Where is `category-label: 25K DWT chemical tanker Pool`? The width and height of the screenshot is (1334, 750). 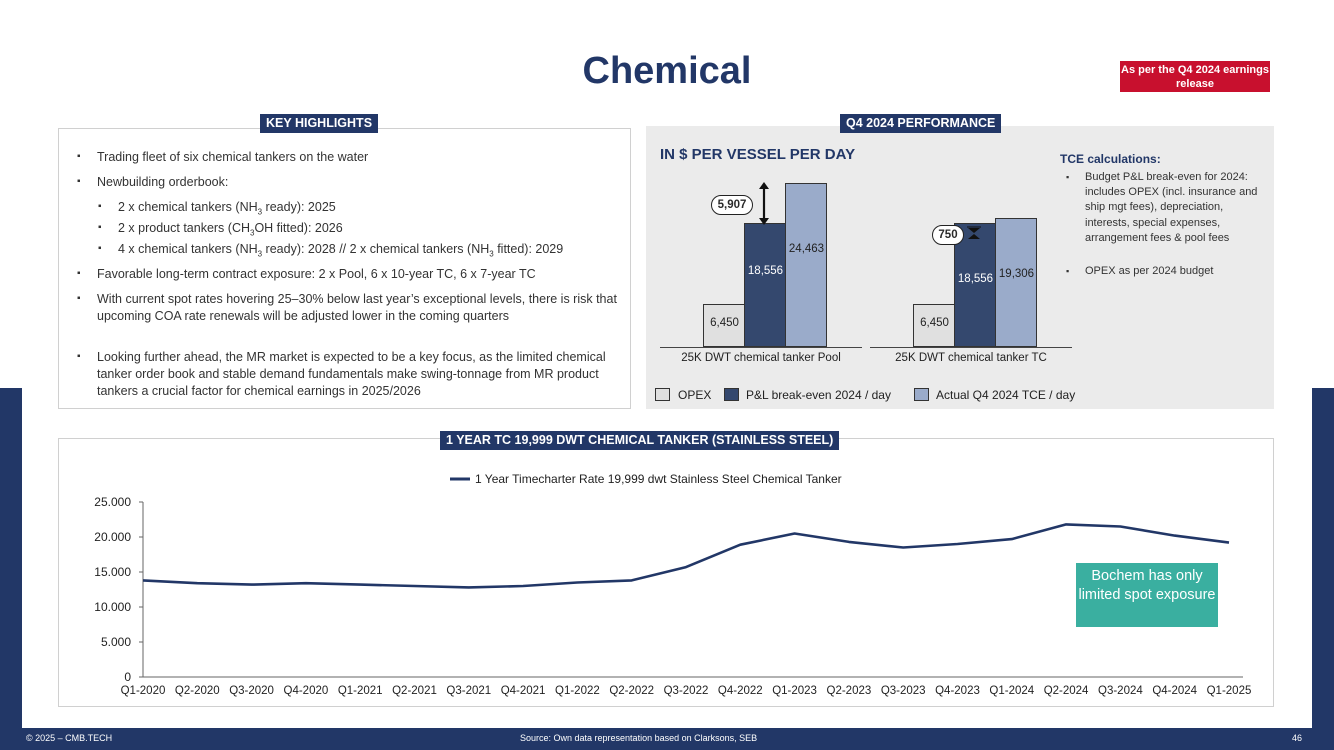
category-label: 25K DWT chemical tanker Pool is located at coordinates (761, 358).